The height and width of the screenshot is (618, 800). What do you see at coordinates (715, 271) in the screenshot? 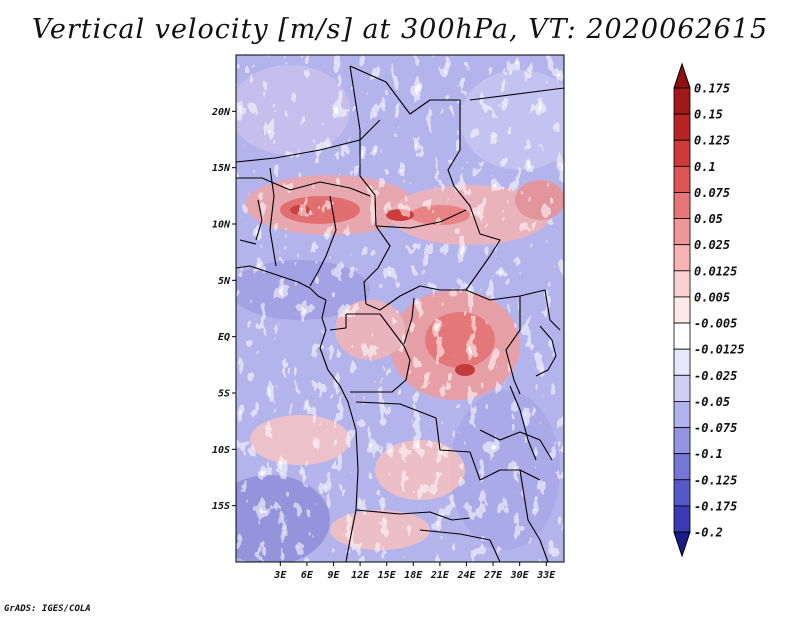
I see `colorbar-label: 0.0125` at bounding box center [715, 271].